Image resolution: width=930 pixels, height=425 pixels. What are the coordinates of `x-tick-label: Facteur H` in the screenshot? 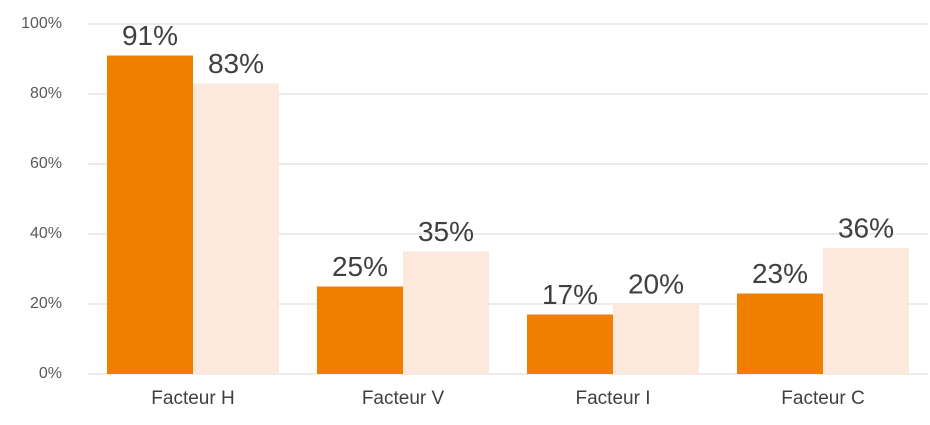 It's located at (192, 398).